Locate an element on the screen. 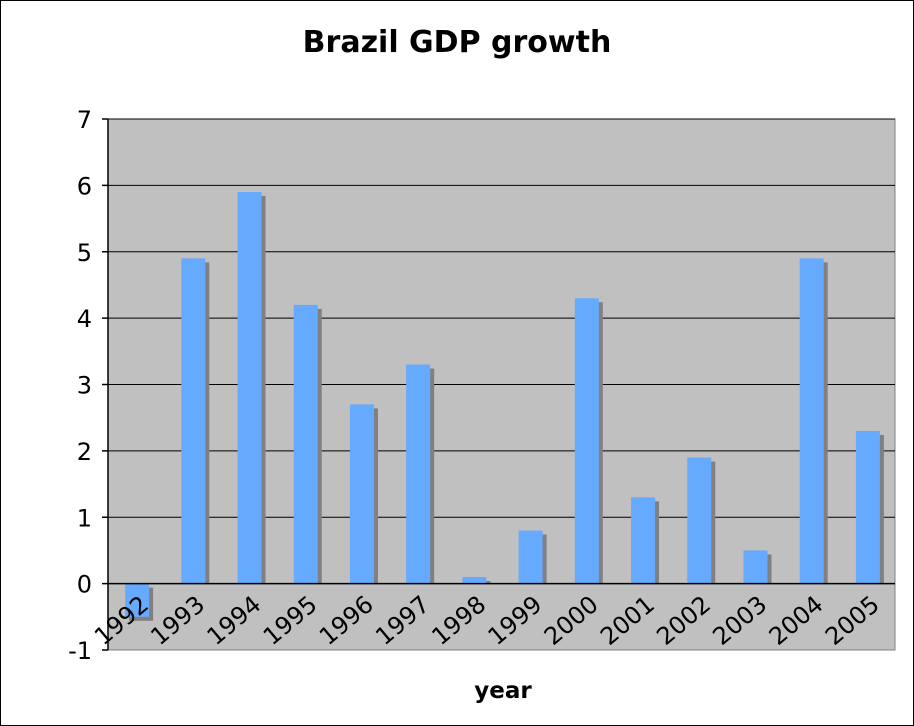  chart-title: Brazil GDP growth is located at coordinates (457, 42).